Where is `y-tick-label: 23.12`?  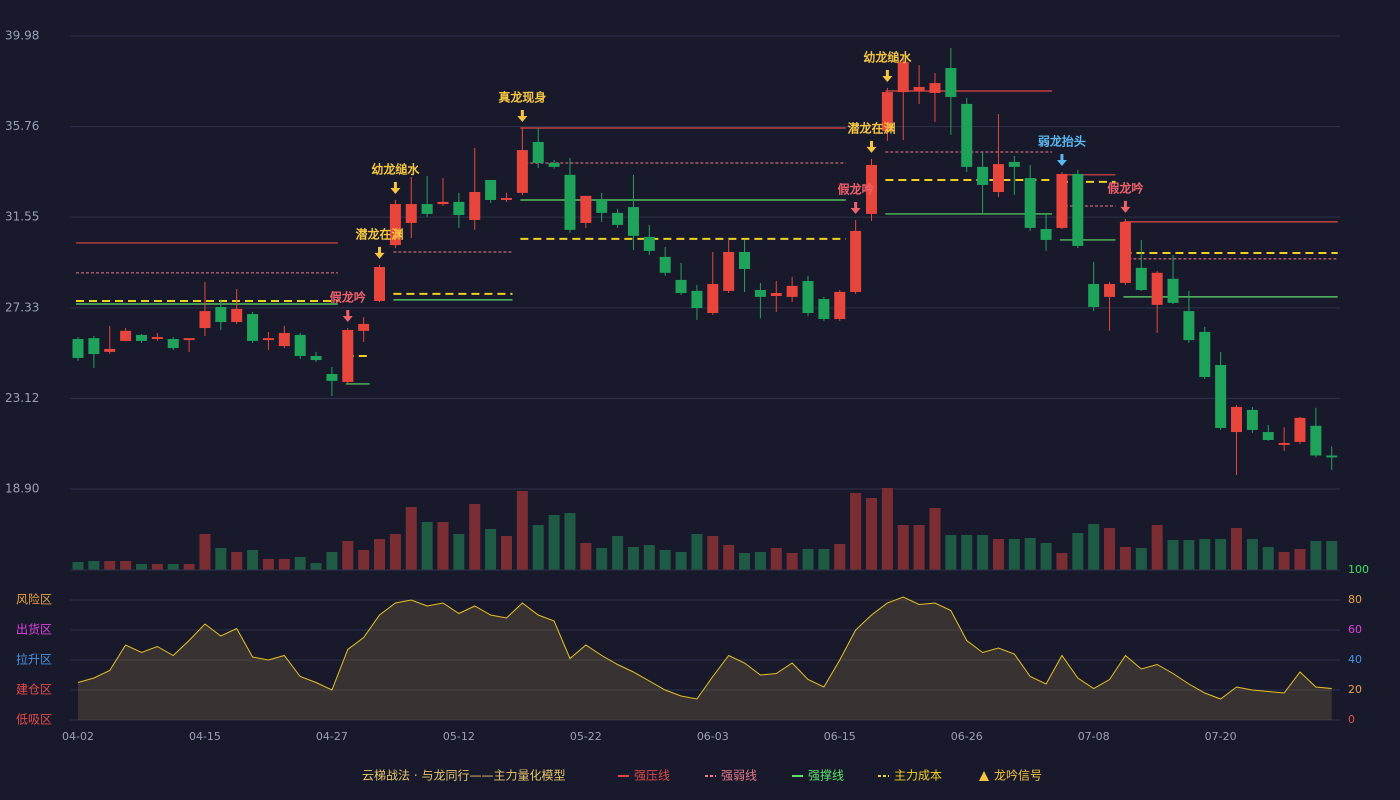
y-tick-label: 23.12 is located at coordinates (22, 398).